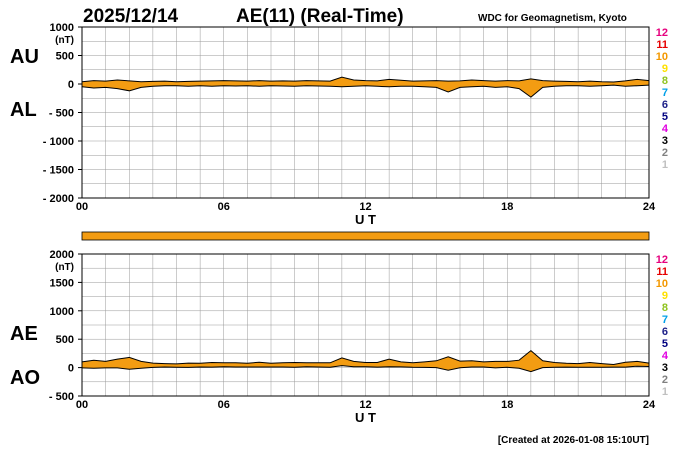  I want to click on y-tick-label: - 2000, so click(58, 199).